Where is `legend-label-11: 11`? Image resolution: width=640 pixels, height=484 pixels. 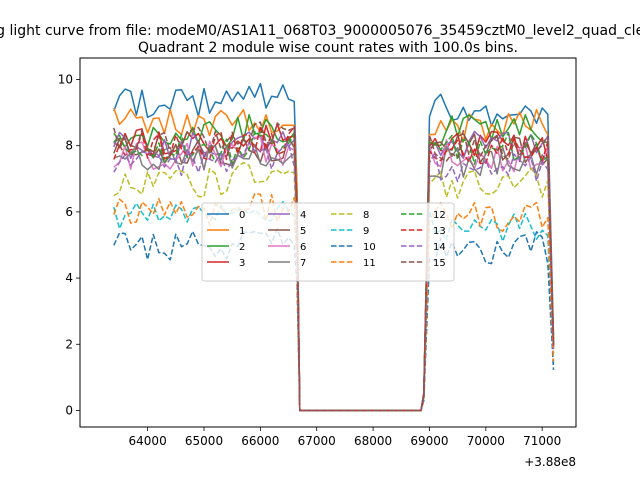 legend-label-11: 11 is located at coordinates (369, 263).